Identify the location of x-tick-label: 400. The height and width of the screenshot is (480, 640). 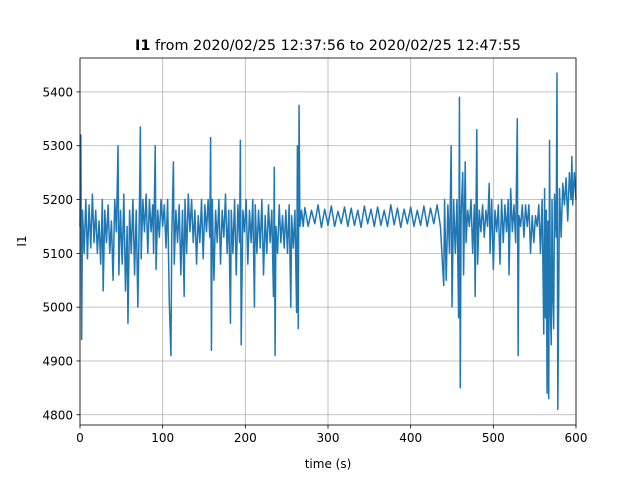
(410, 438).